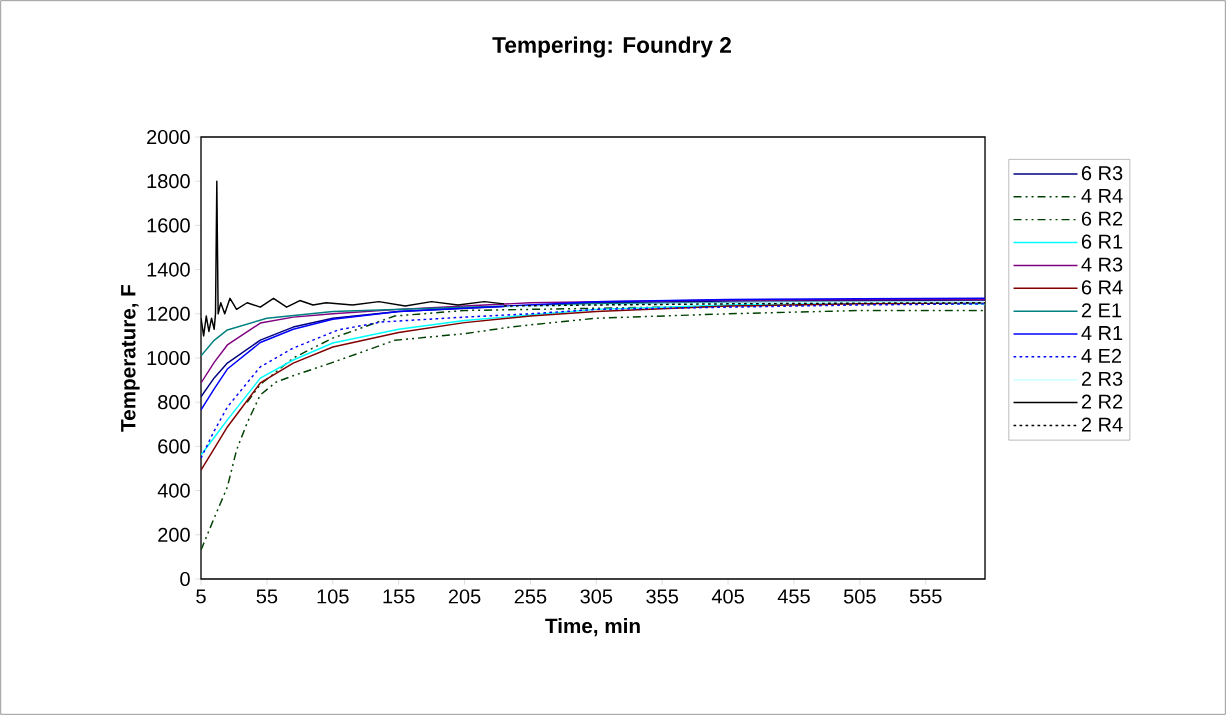 The image size is (1226, 715). What do you see at coordinates (1102, 241) in the screenshot?
I see `legend-label: 6 R1` at bounding box center [1102, 241].